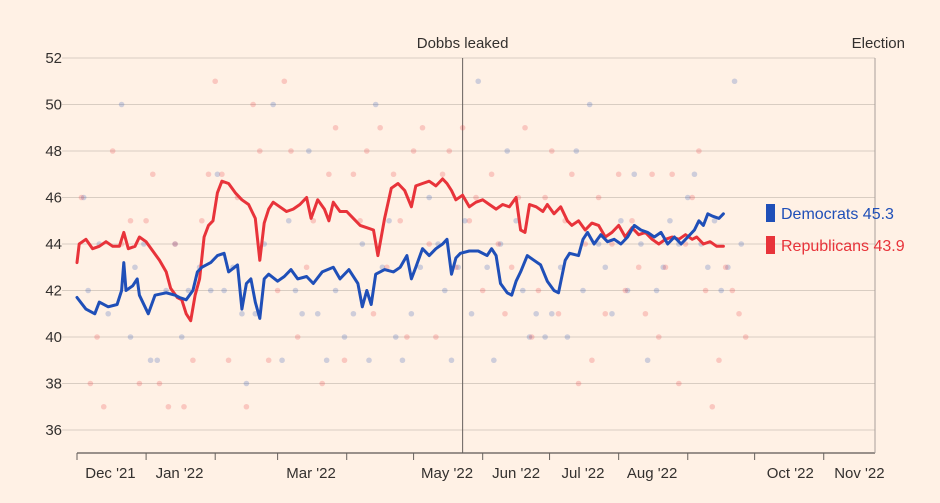  I want to click on legend-swatch-republicans, so click(770, 245).